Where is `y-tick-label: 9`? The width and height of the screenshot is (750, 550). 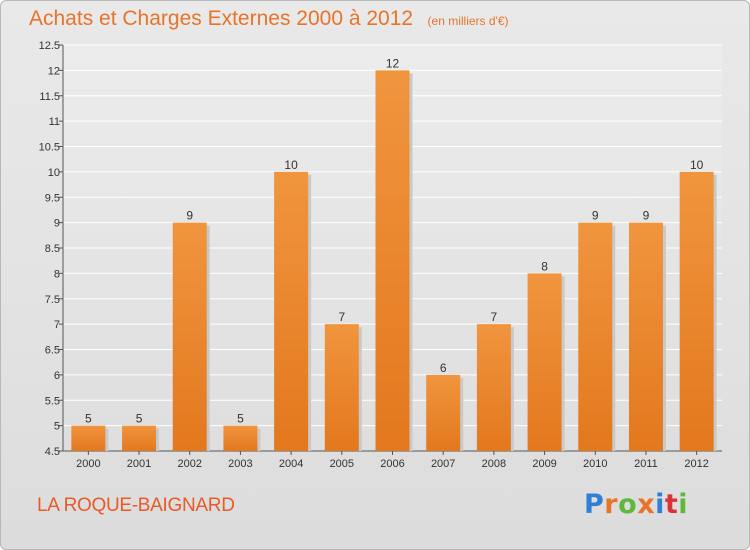 y-tick-label: 9 is located at coordinates (57, 224).